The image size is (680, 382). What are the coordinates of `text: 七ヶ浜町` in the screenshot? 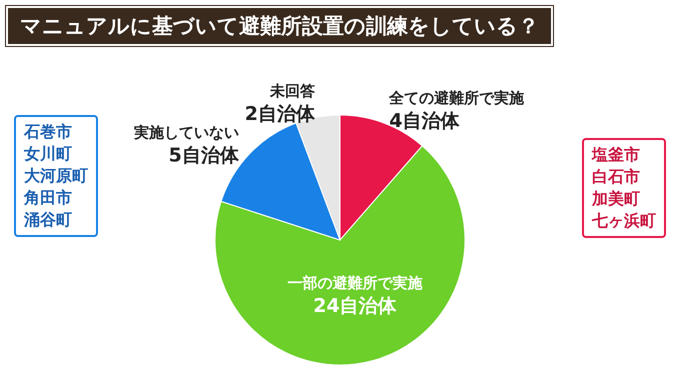 It's located at (624, 221).